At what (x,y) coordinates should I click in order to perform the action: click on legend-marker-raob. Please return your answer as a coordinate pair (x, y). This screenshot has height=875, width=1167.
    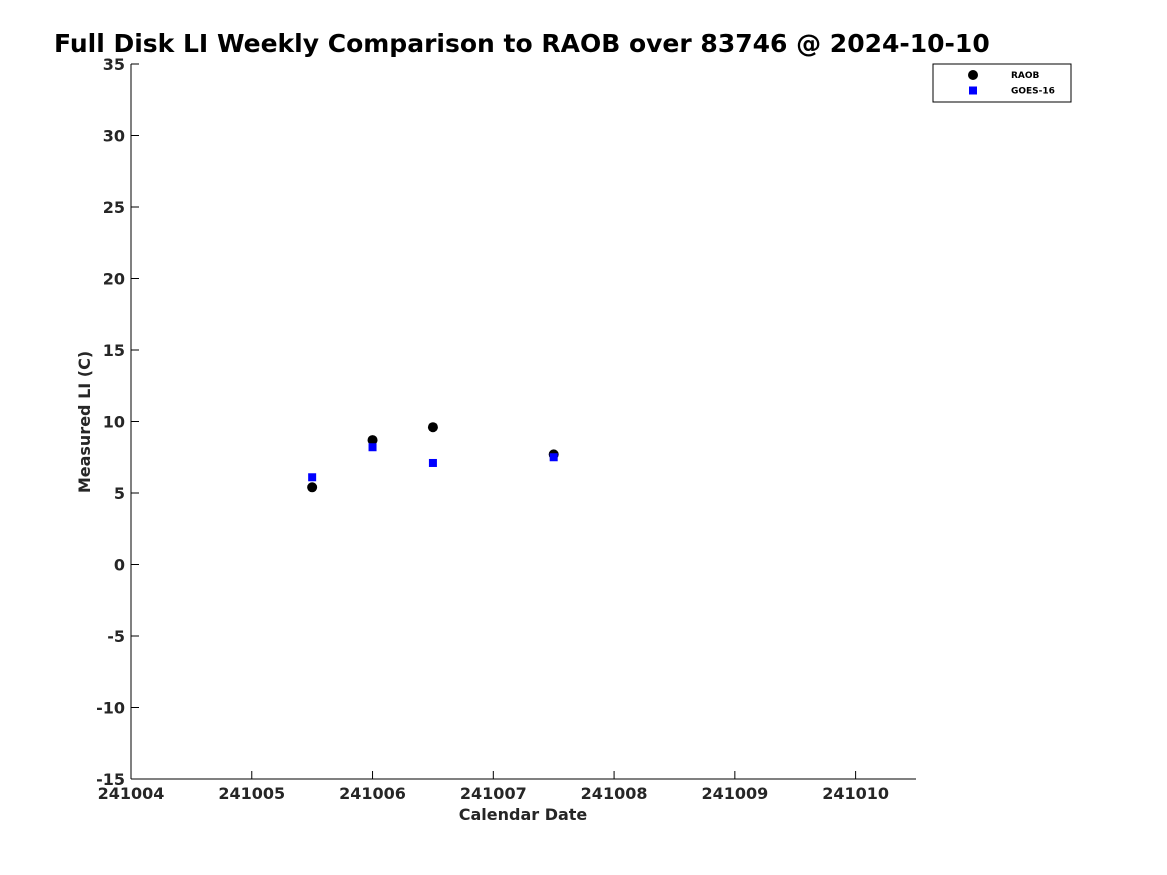
    Looking at the image, I should click on (973, 75).